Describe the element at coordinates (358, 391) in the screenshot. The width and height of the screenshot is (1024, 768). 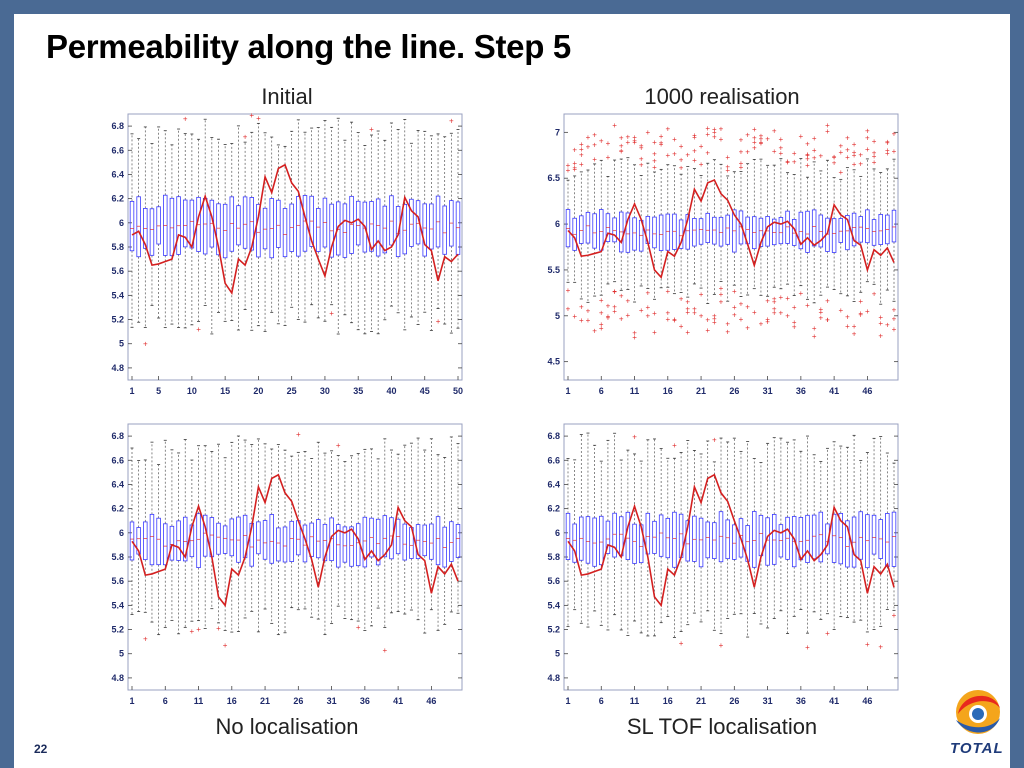
I see `x-tick-label: 35` at that location.